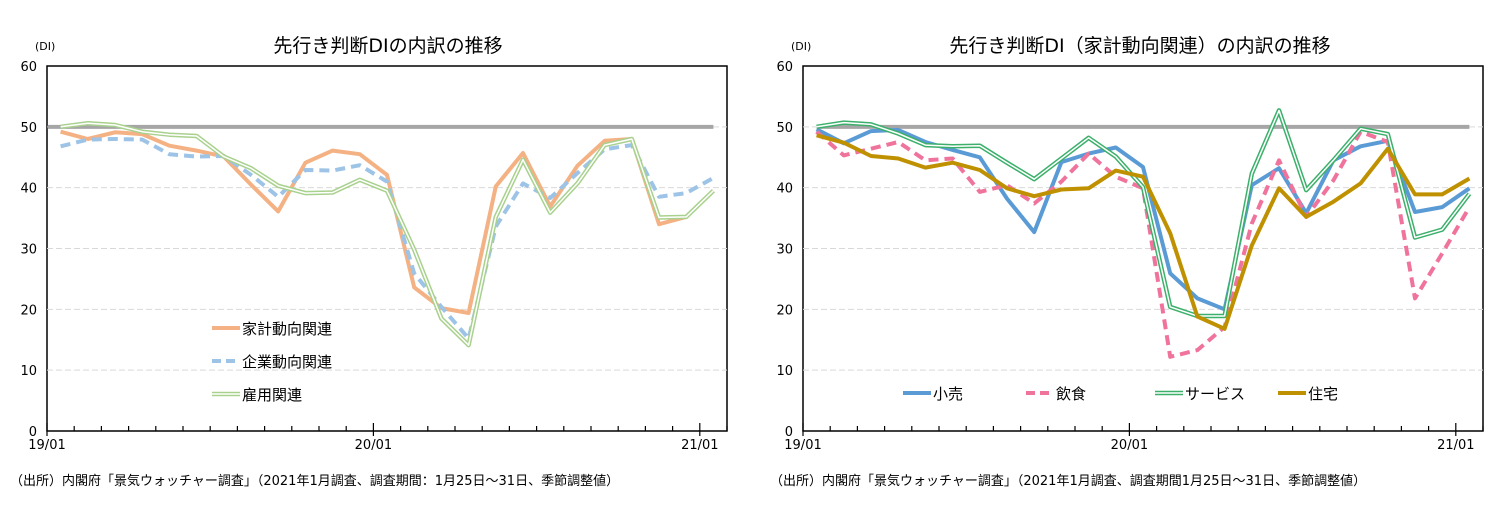  I want to click on chart-title: 先行き判断DI（家計動向関連）の内訳の推移, so click(1139, 46).